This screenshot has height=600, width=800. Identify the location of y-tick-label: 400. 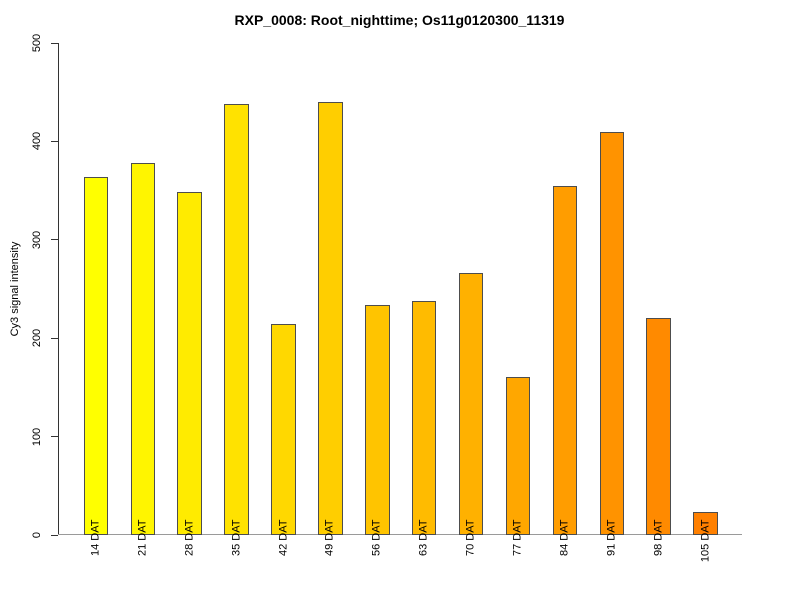
(37, 141).